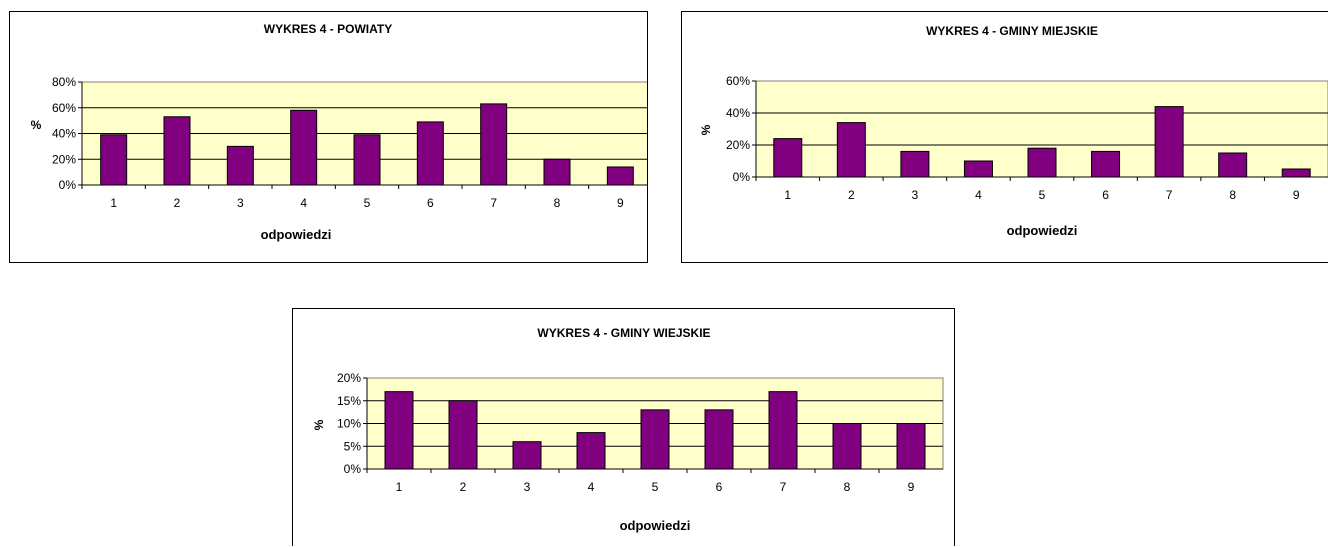 Image resolution: width=1328 pixels, height=547 pixels. Describe the element at coordinates (328, 29) in the screenshot. I see `chart-title: WYKRES 4 - POWIATY` at that location.